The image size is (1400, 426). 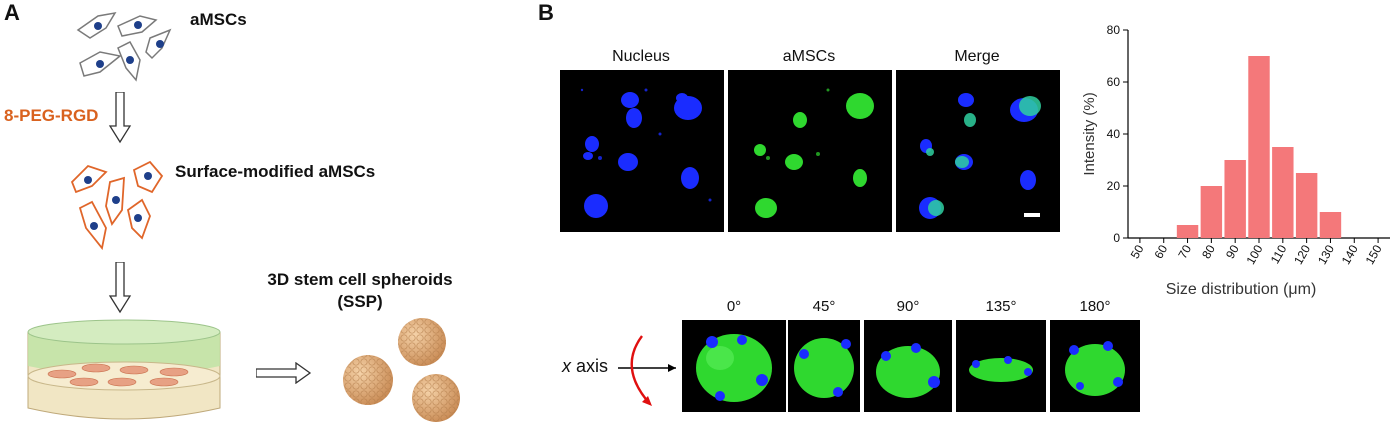 I want to click on y-tick-label: 0, so click(x=1116, y=238).